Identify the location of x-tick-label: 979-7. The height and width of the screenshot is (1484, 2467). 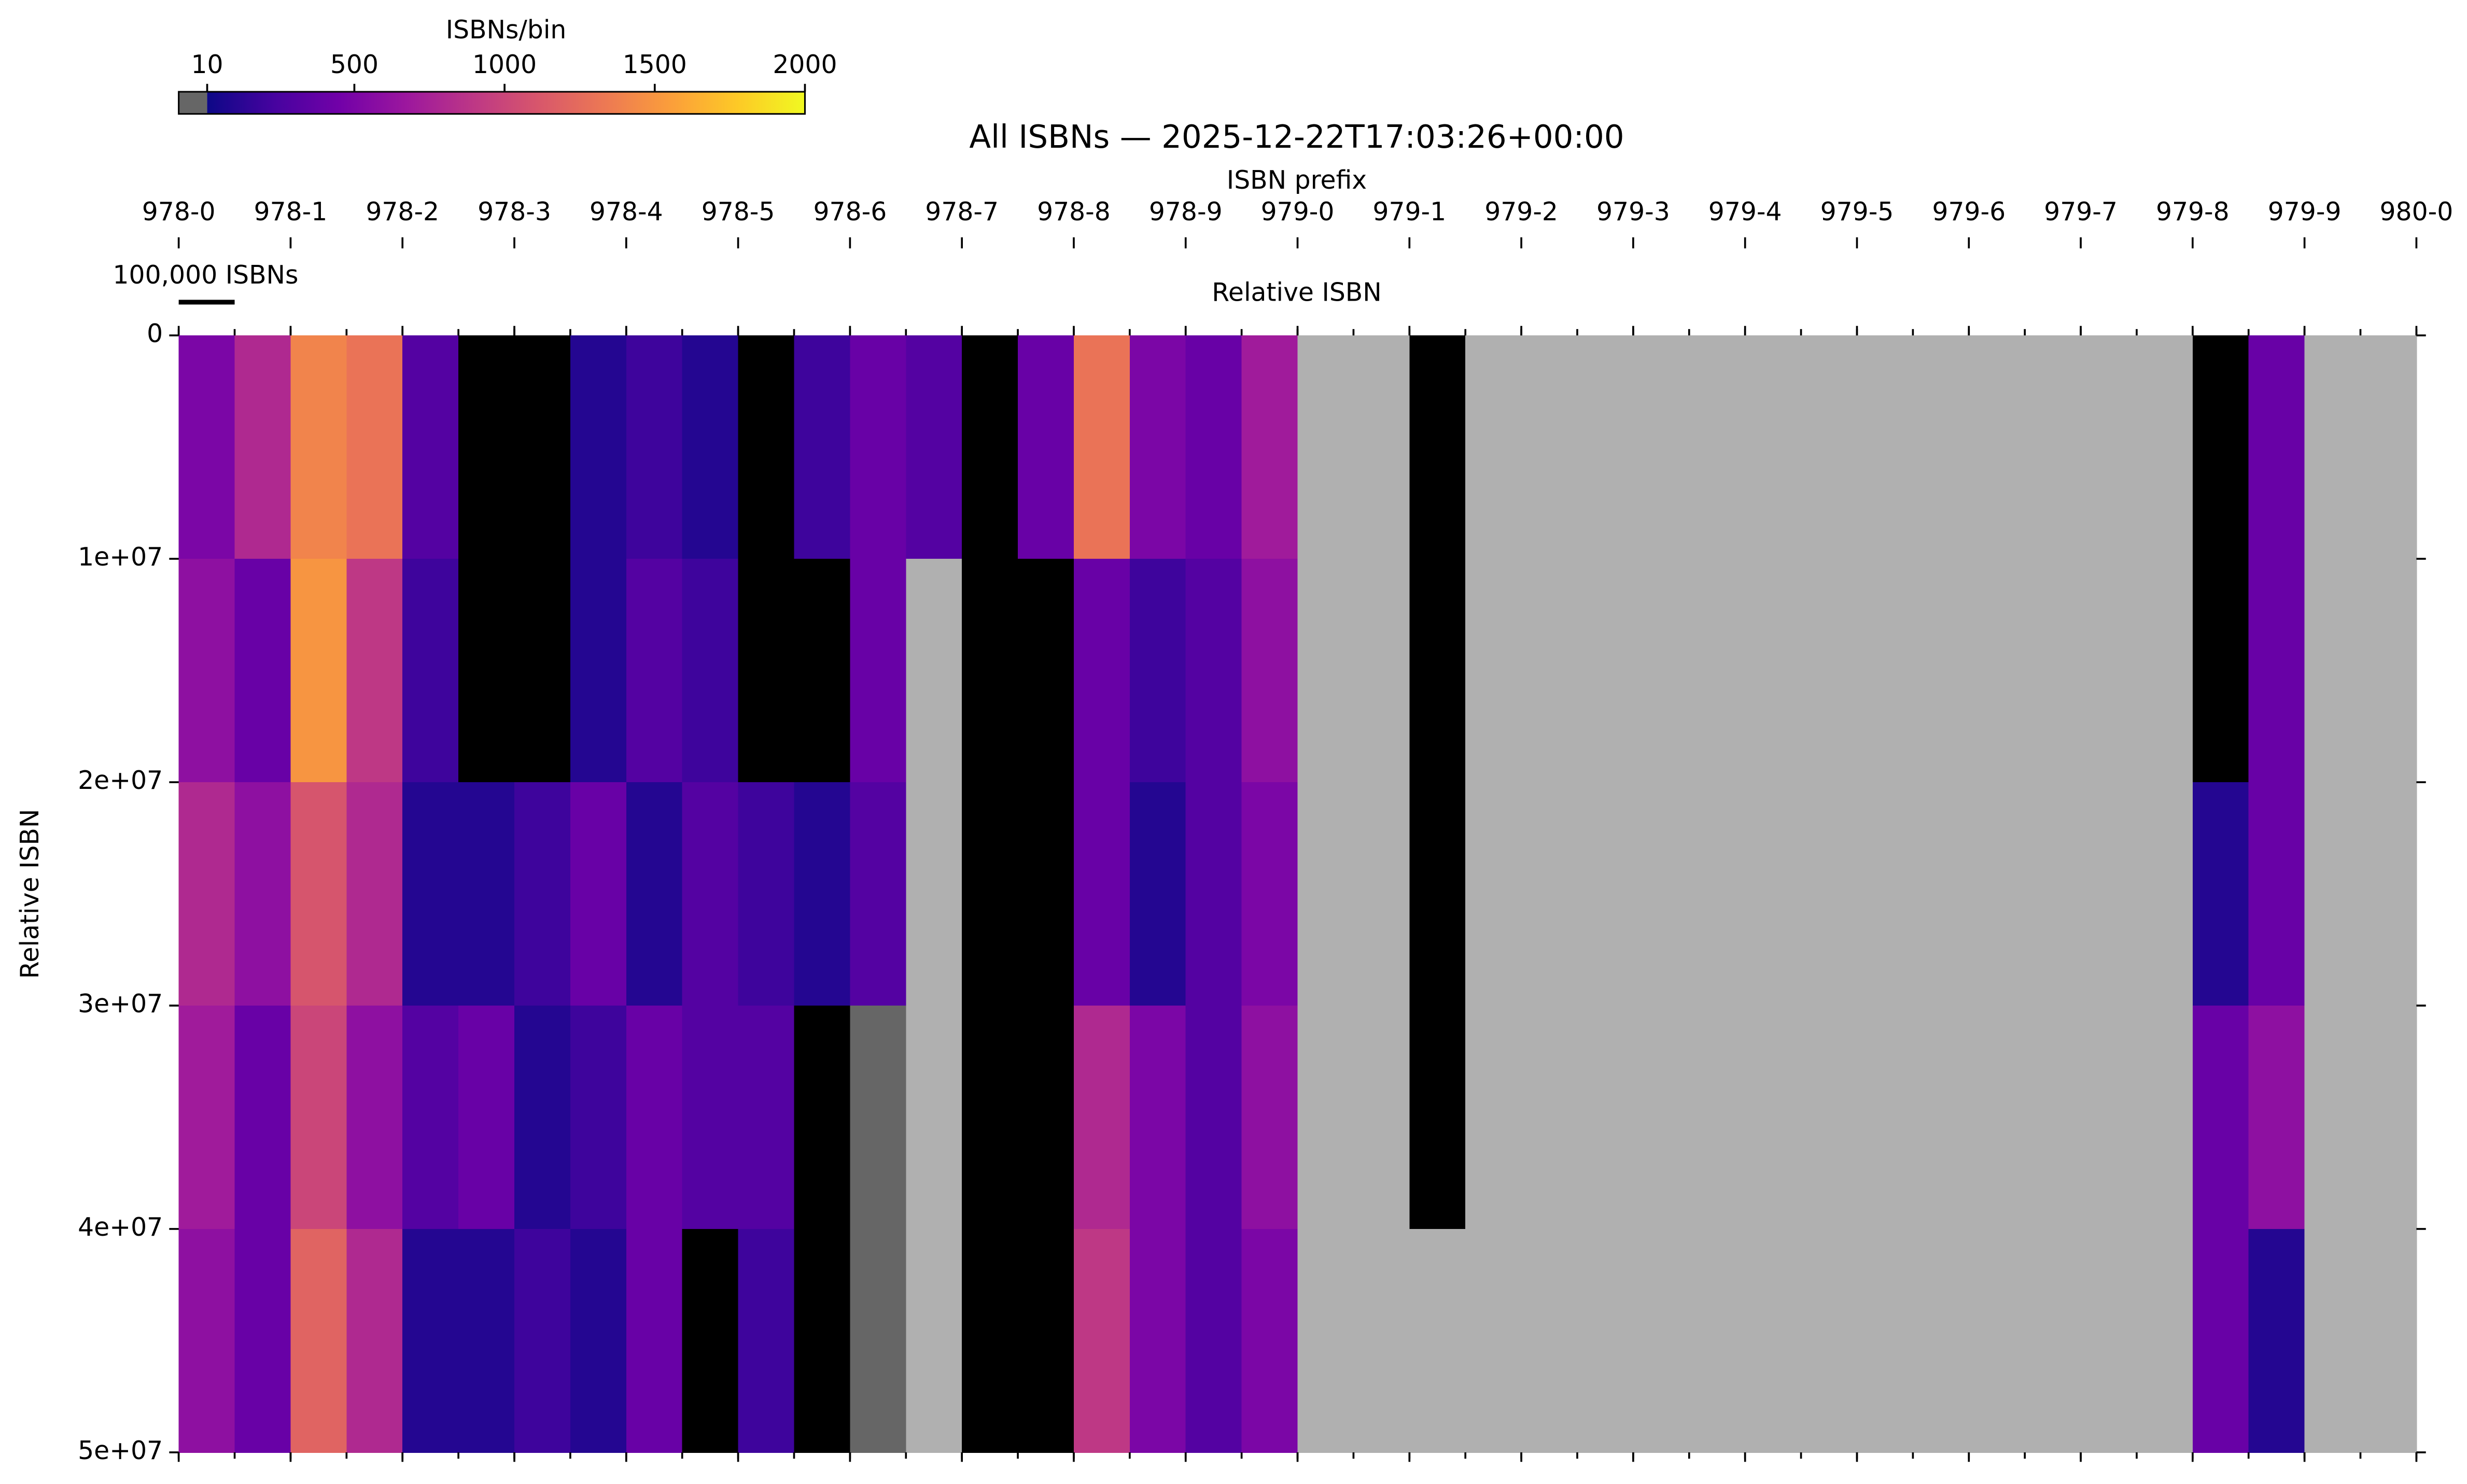
(2081, 212).